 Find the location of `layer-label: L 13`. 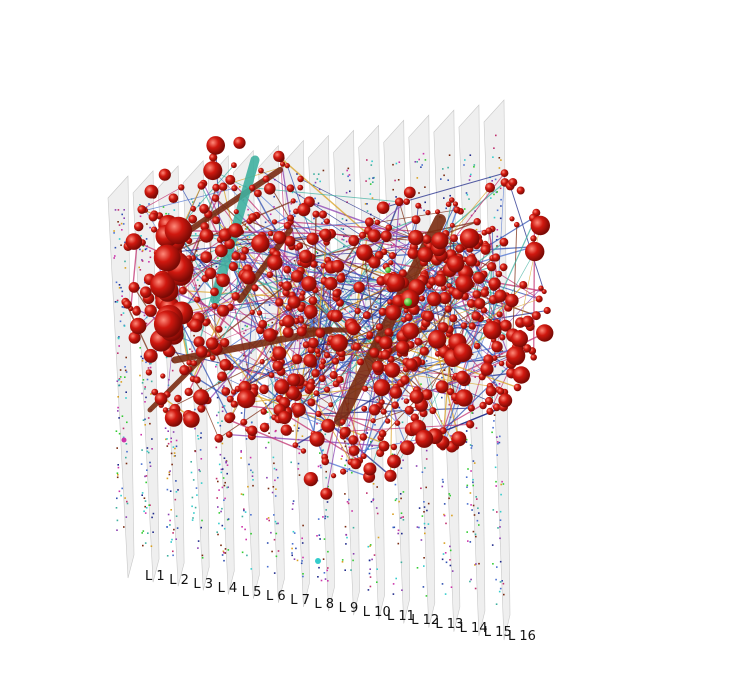

layer-label: L 13 is located at coordinates (449, 624).